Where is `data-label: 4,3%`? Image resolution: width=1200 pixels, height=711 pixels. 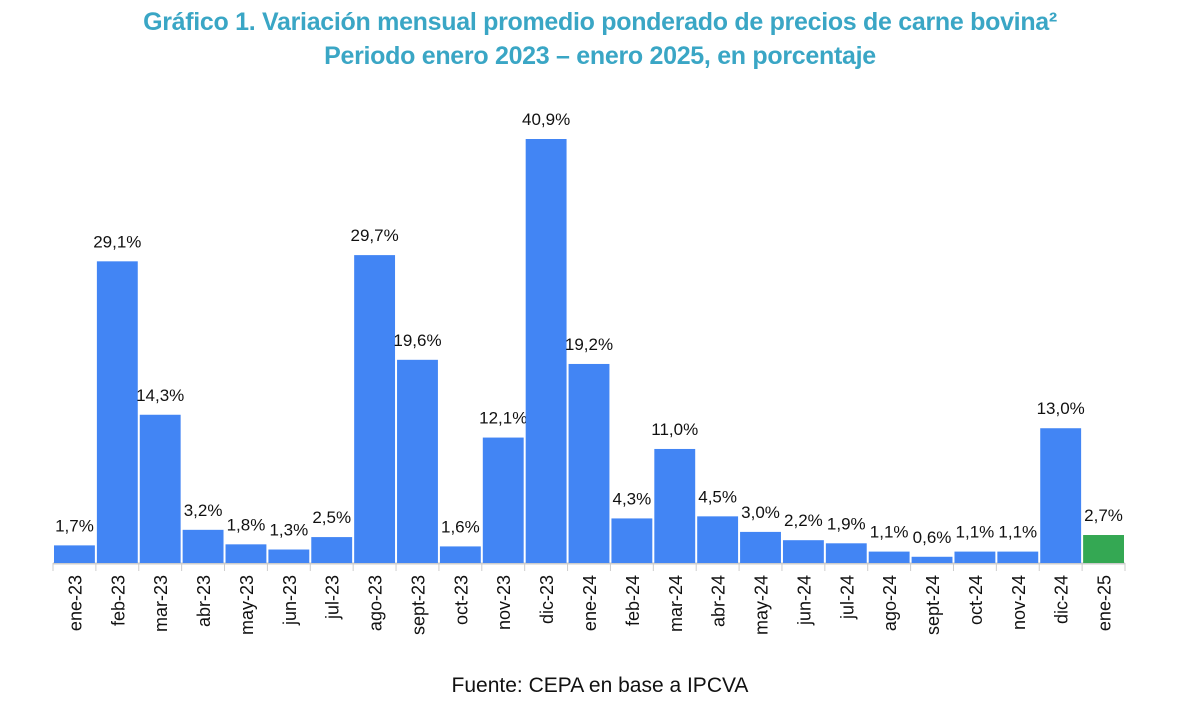 data-label: 4,3% is located at coordinates (632, 498).